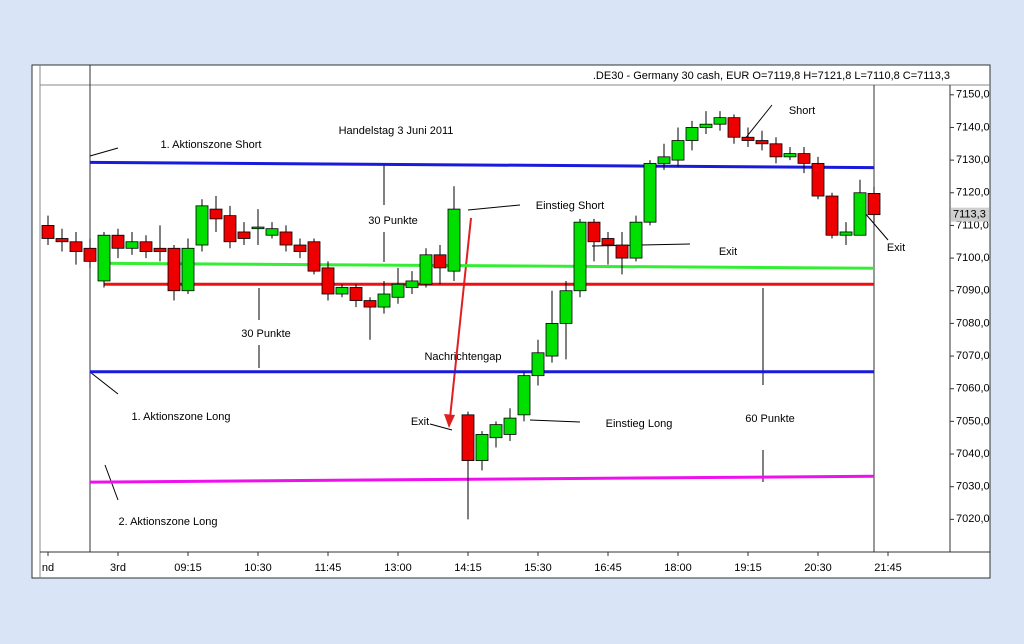  What do you see at coordinates (973, 421) in the screenshot?
I see `y-tick-label: 7050,0` at bounding box center [973, 421].